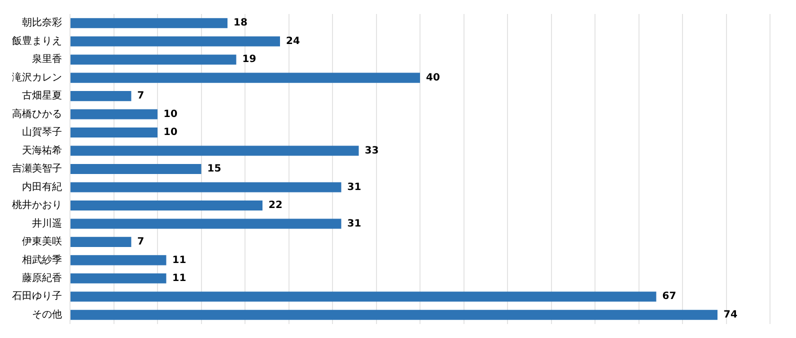  Describe the element at coordinates (433, 78) in the screenshot. I see `data-label: 40` at that location.